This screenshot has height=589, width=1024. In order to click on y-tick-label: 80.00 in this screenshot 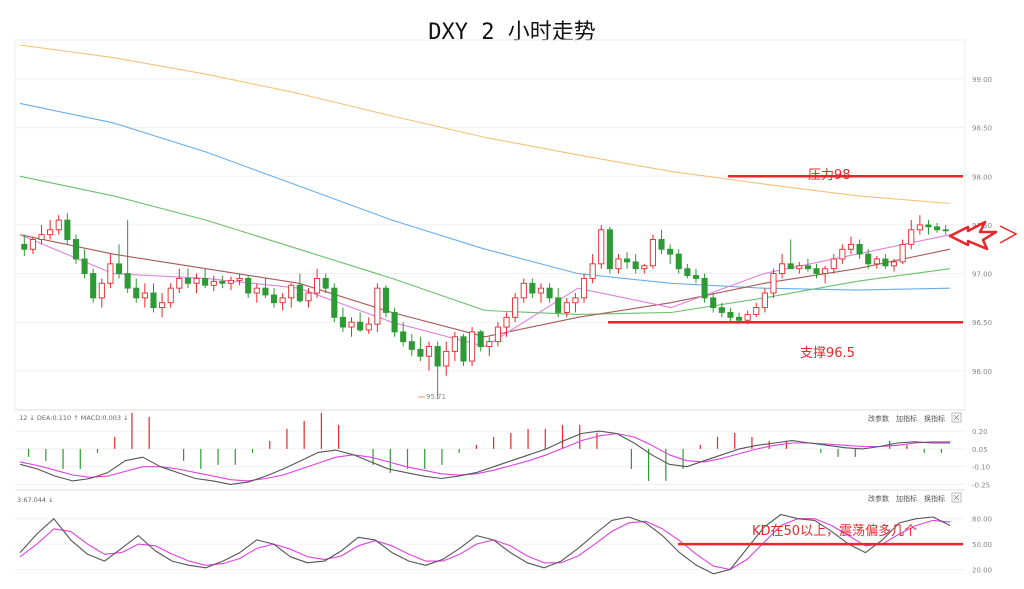, I will do `click(982, 520)`.